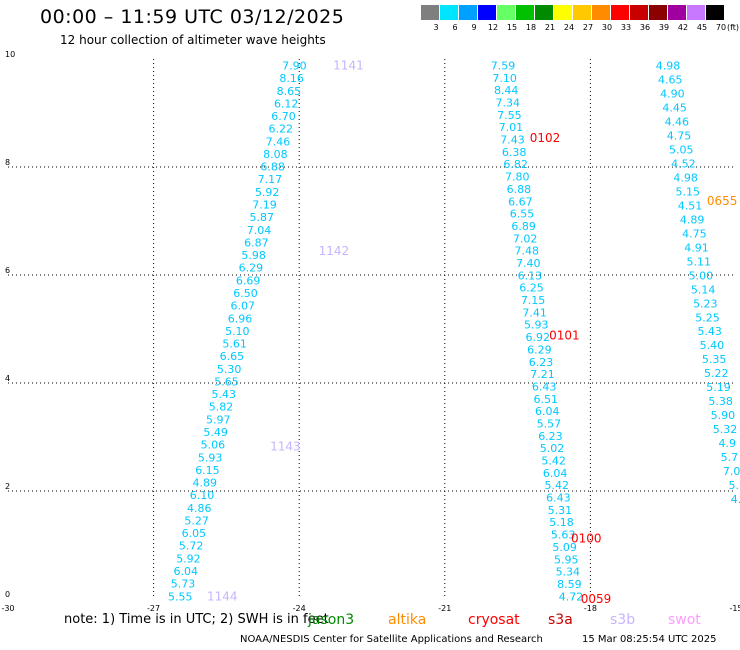 This screenshot has height=650, width=740. Describe the element at coordinates (331, 620) in the screenshot. I see `satellite-jason3: jason3` at that location.